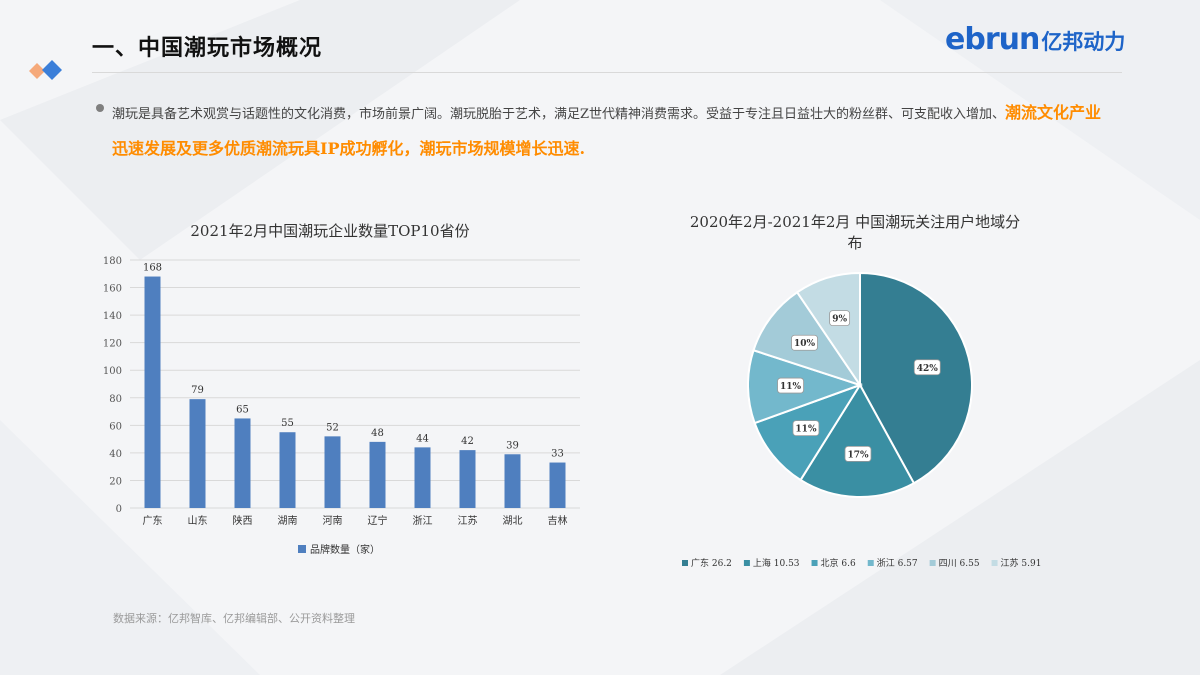 The width and height of the screenshot is (1200, 675). I want to click on ebrun-logo: ebrun 亿邦动力, so click(1035, 40).